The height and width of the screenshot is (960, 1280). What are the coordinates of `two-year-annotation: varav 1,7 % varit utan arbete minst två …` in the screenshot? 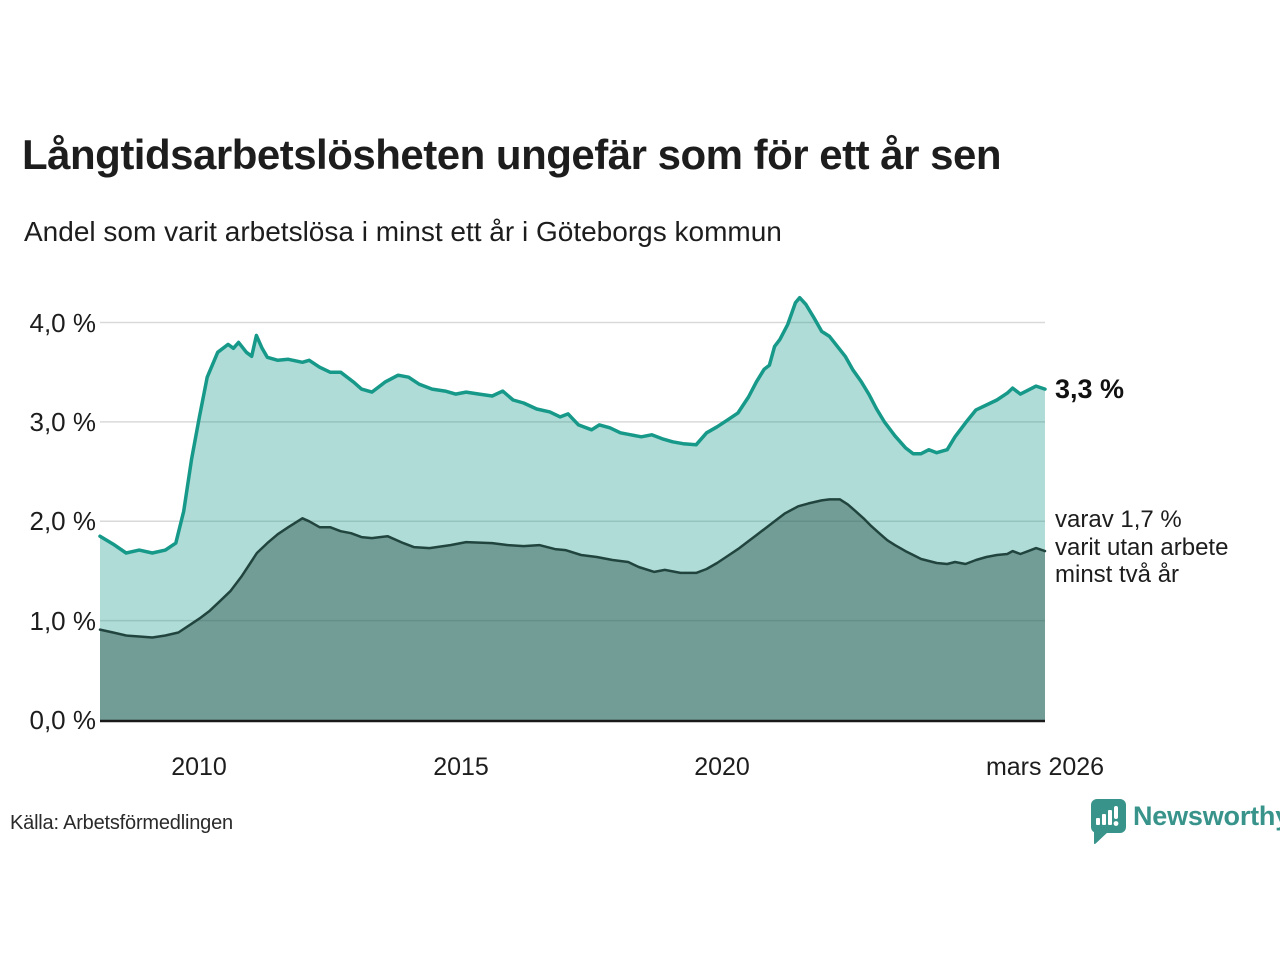 It's located at (1142, 547).